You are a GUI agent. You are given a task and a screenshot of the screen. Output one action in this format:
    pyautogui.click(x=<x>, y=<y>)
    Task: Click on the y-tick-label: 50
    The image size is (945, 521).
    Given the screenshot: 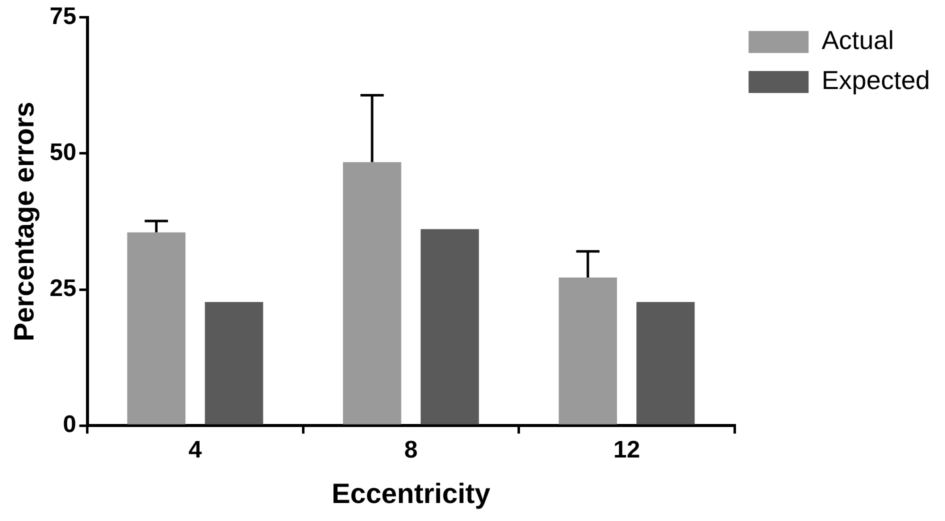 What is the action you would take?
    pyautogui.click(x=63, y=152)
    